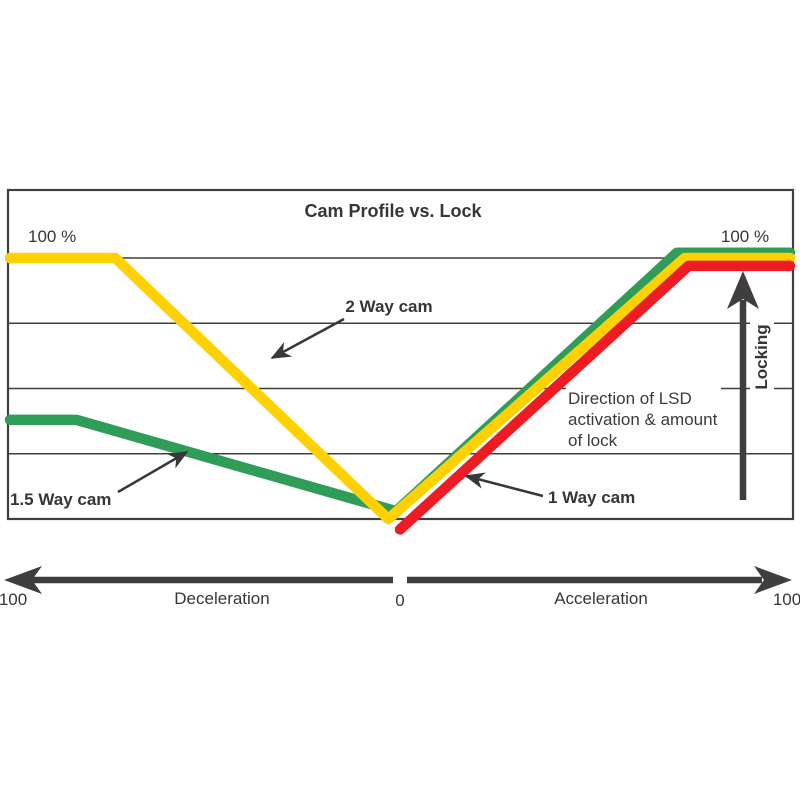 The width and height of the screenshot is (800, 800). What do you see at coordinates (400, 600) in the screenshot?
I see `x-axis-center-value: 0` at bounding box center [400, 600].